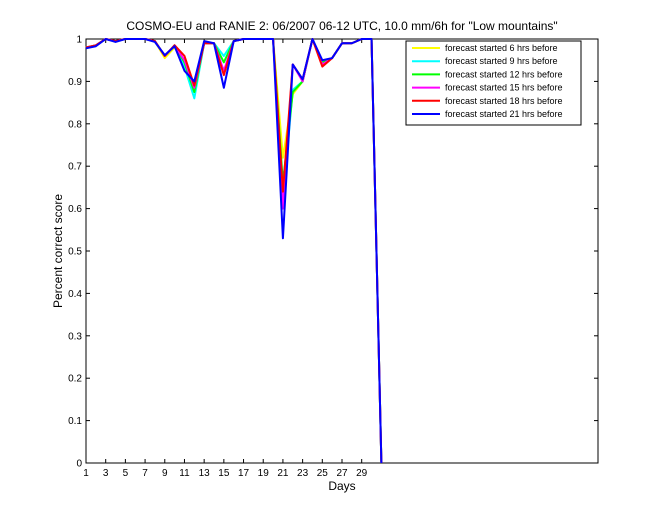 The image size is (660, 520). What do you see at coordinates (504, 114) in the screenshot?
I see `legend-entry: forecast started 21 hrs before` at bounding box center [504, 114].